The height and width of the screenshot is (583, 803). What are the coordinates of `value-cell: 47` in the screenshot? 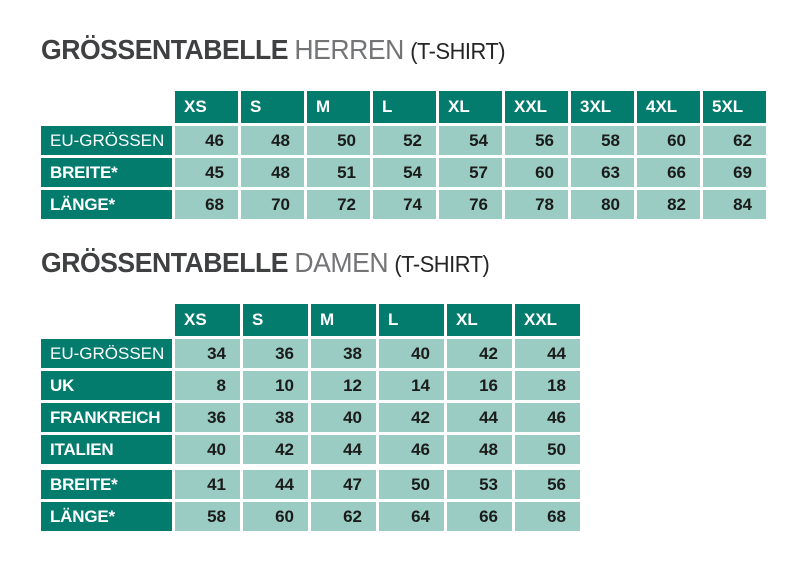 It's located at (343, 484).